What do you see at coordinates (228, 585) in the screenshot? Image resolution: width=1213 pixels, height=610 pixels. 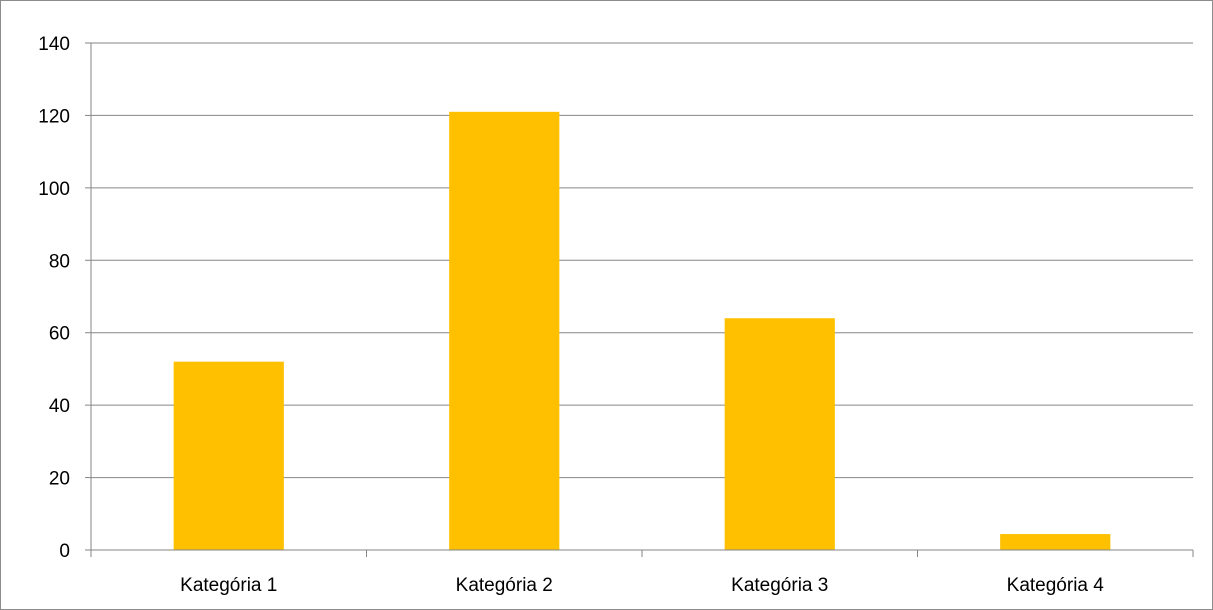 I see `x-category-label: Kategória 1` at bounding box center [228, 585].